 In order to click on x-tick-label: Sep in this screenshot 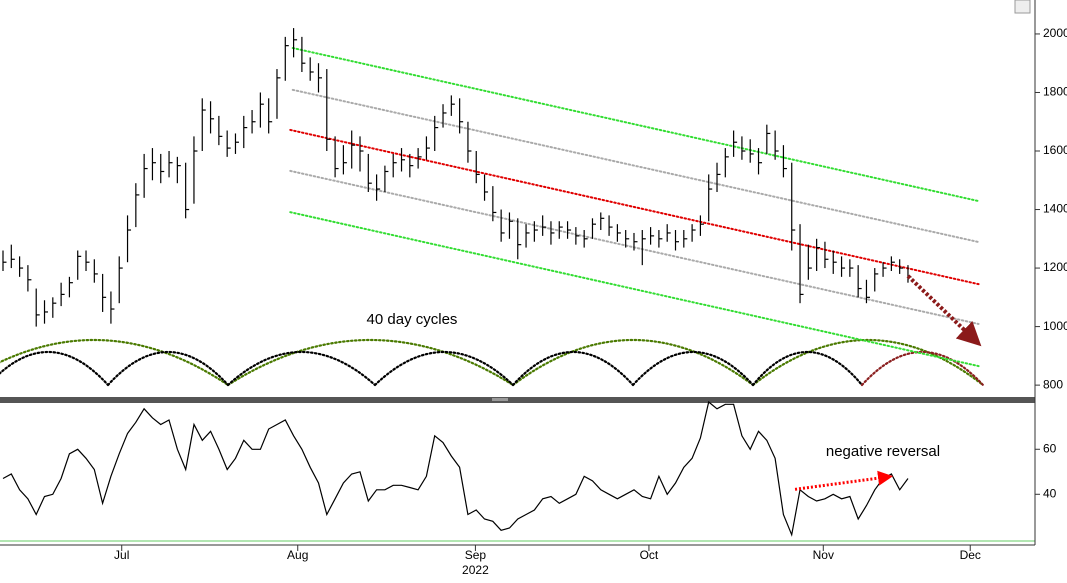, I will do `click(476, 555)`.